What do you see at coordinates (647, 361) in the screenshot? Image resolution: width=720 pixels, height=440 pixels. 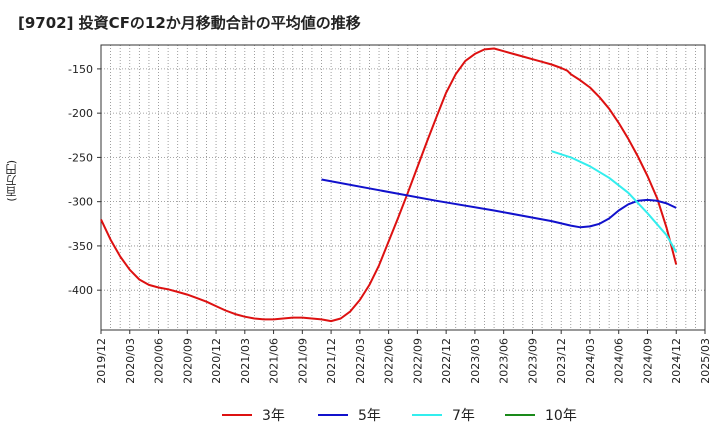 I see `x-tick-label: 2024/09` at bounding box center [647, 361].